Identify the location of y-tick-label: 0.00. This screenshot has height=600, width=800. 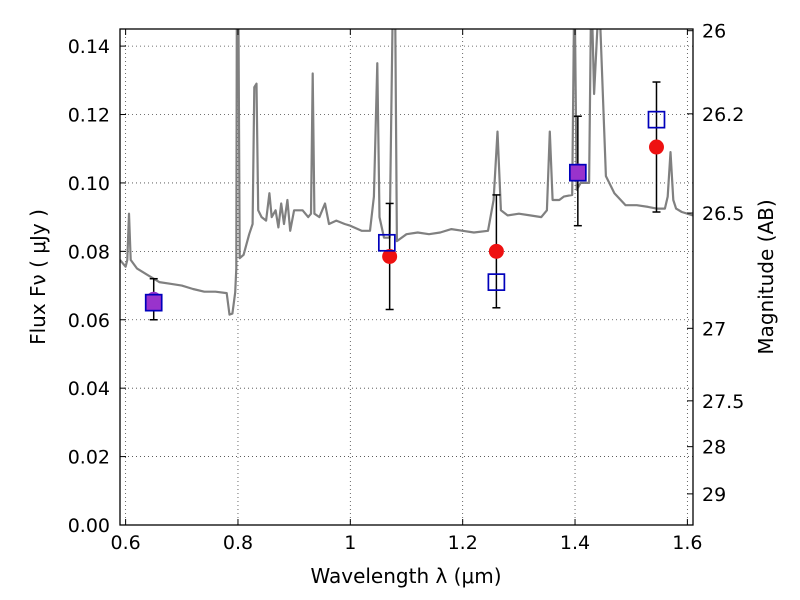
(89, 526).